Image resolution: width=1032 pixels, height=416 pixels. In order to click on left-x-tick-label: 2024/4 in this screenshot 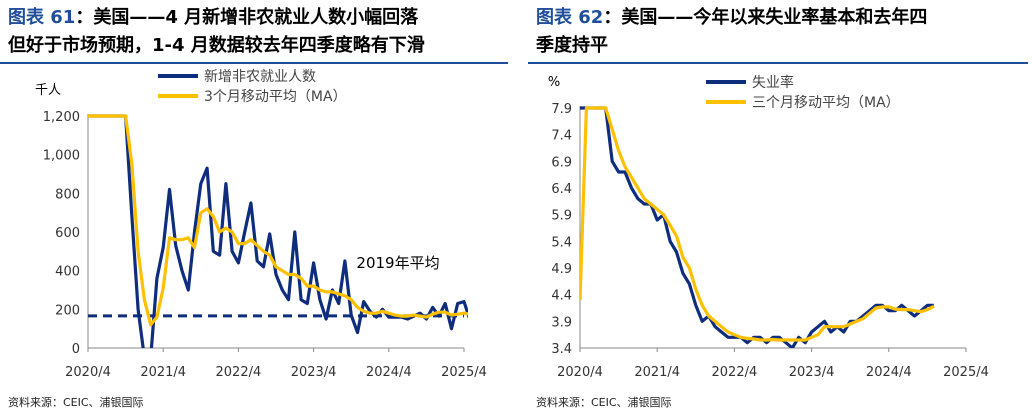, I will do `click(389, 372)`.